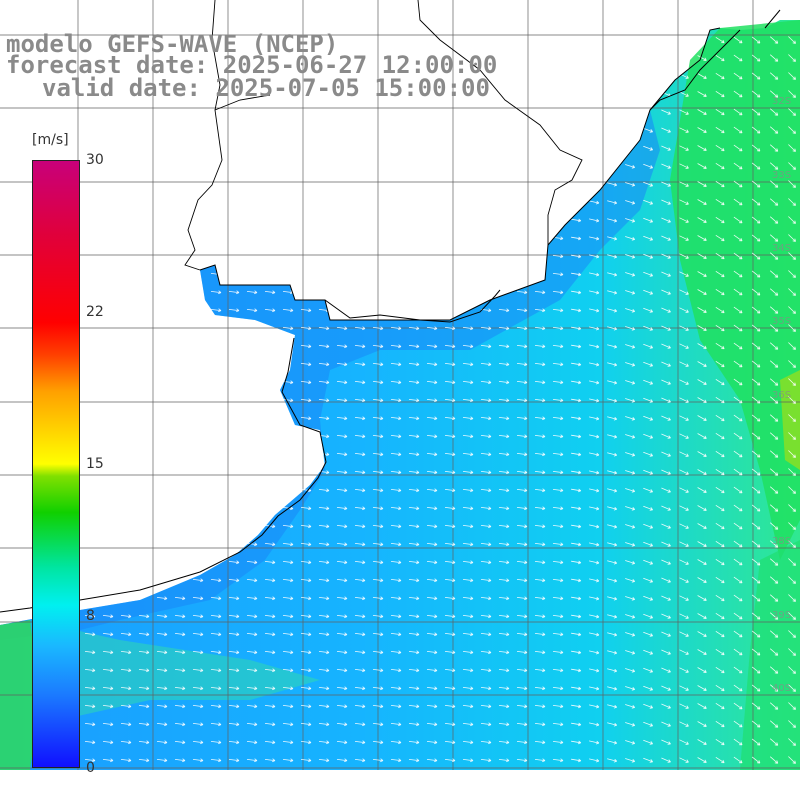 Image resolution: width=800 pixels, height=800 pixels. What do you see at coordinates (252, 65) in the screenshot?
I see `forecast-date: forecast date: 2025-06-27 12:00:00` at bounding box center [252, 65].